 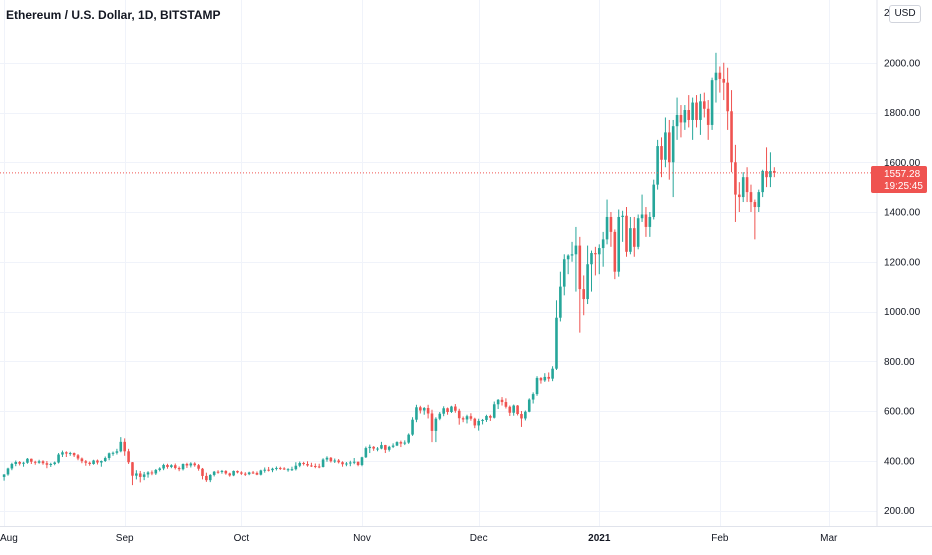 What do you see at coordinates (905, 14) in the screenshot?
I see `currency-button: USD` at bounding box center [905, 14].